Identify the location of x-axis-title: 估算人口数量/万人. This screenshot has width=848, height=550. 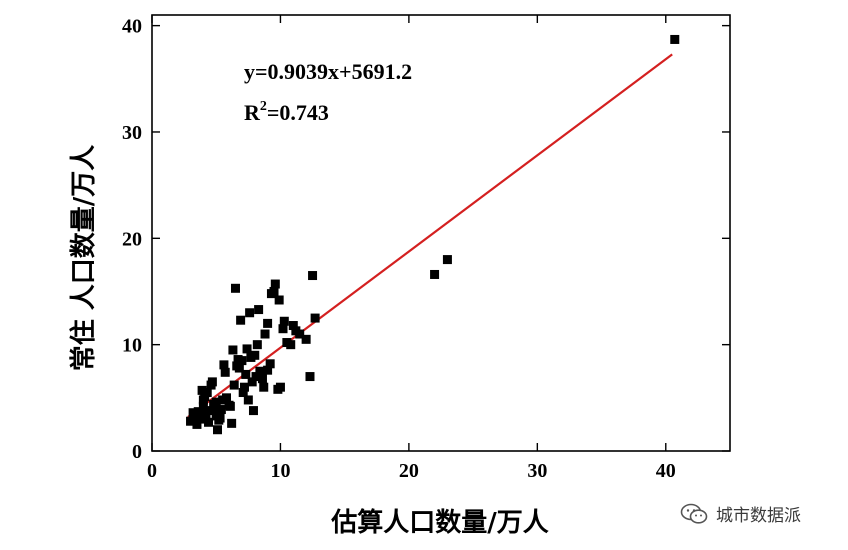
(439, 522).